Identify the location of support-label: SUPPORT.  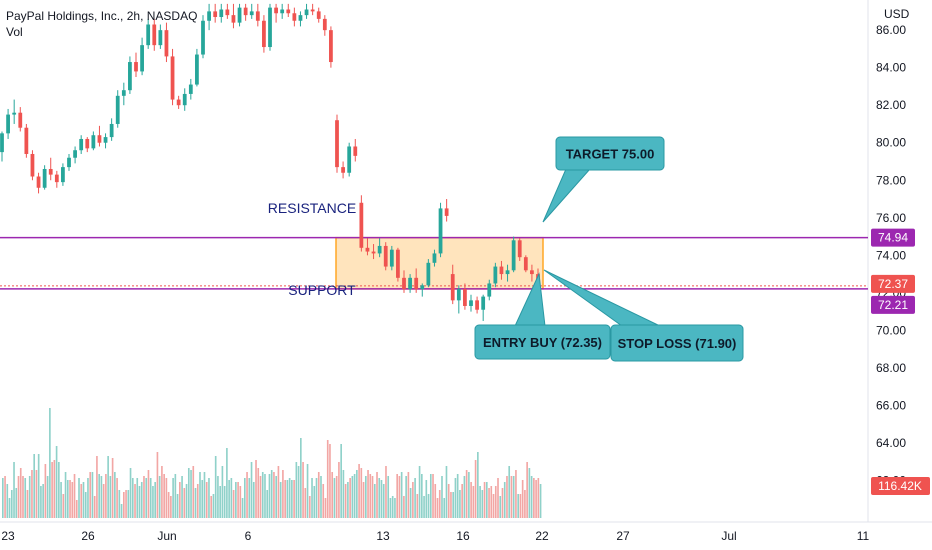
(322, 290).